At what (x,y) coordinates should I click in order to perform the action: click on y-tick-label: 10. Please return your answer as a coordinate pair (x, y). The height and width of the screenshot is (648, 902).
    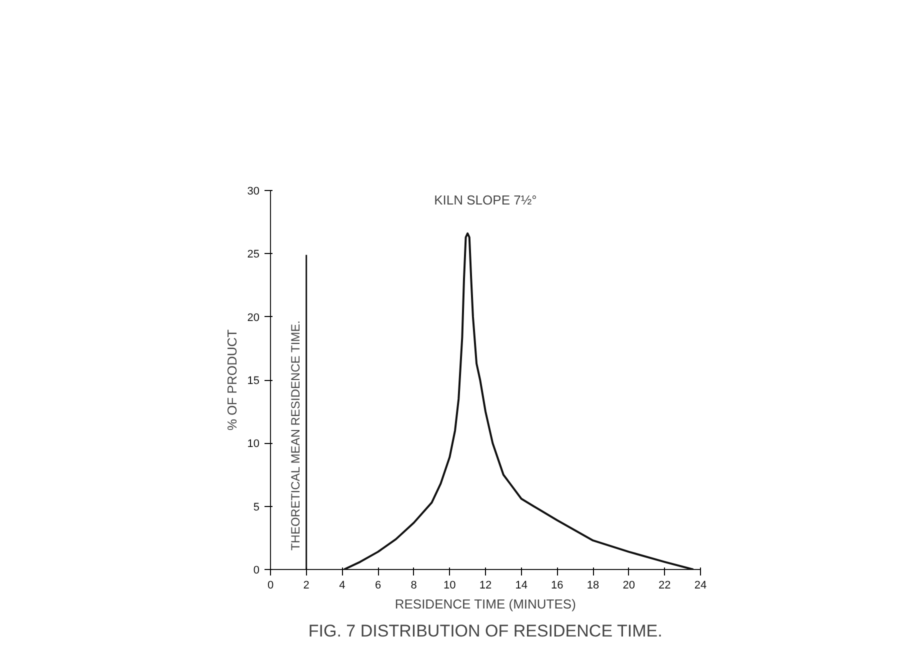
    Looking at the image, I should click on (253, 444).